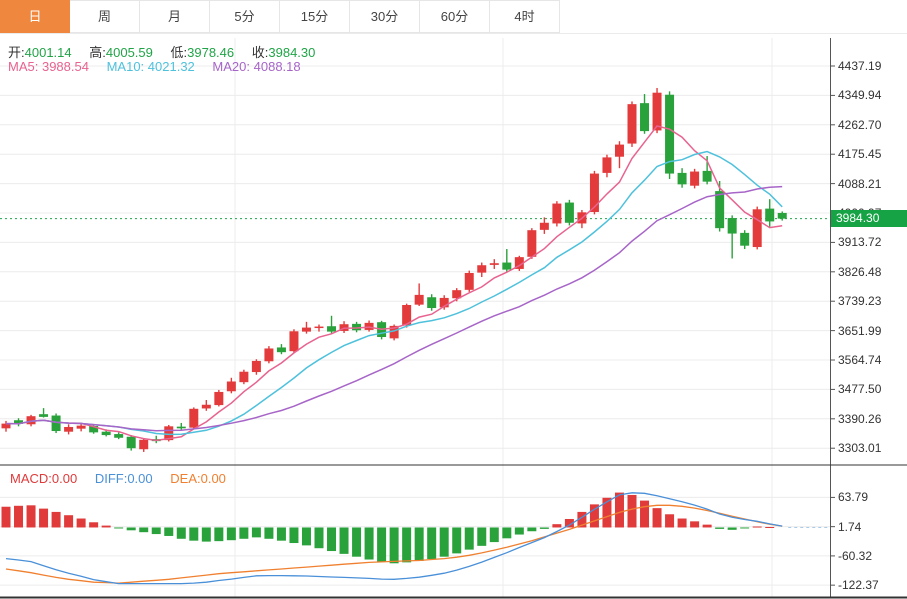 Image resolution: width=907 pixels, height=599 pixels. I want to click on price-tick-label: 3913.72, so click(860, 242).